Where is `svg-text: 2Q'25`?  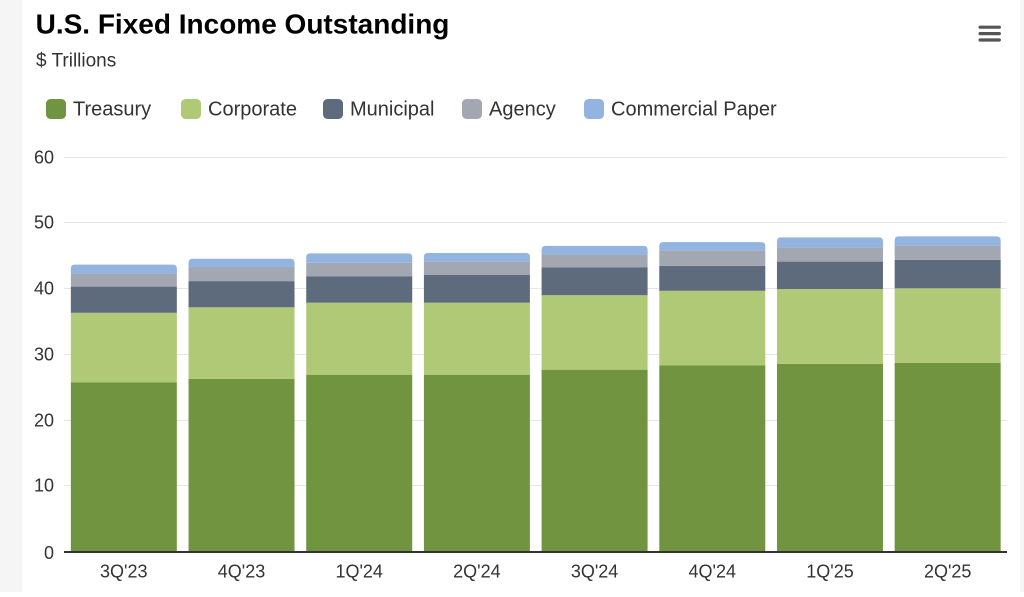
svg-text: 2Q'25 is located at coordinates (947, 571).